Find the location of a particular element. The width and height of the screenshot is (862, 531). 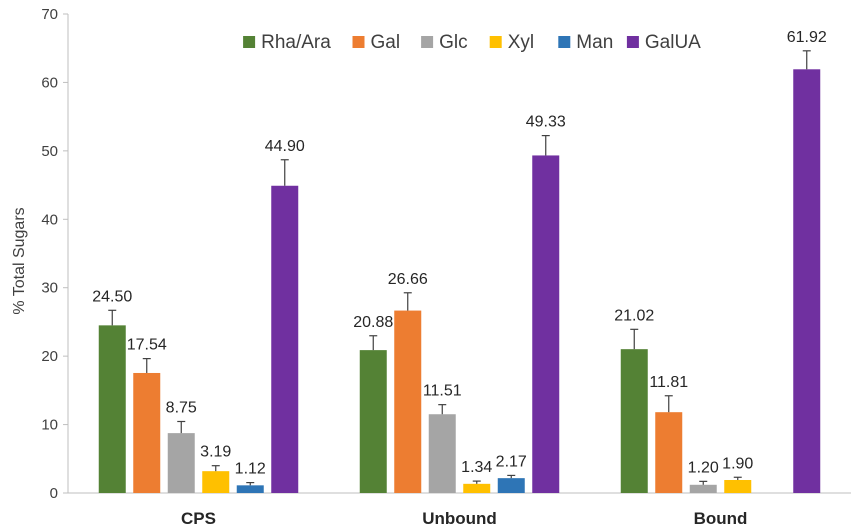

legend-swatch-man is located at coordinates (564, 42).